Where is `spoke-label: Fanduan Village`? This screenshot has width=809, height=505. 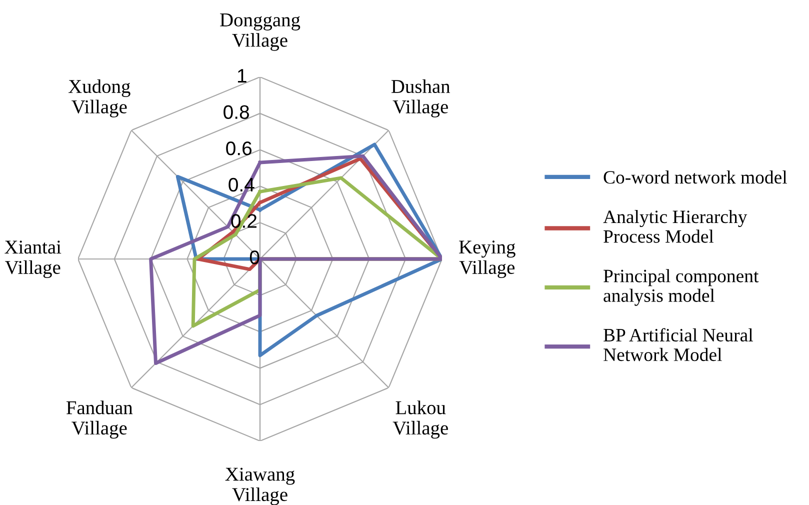
spoke-label: Fanduan Village is located at coordinates (99, 419).